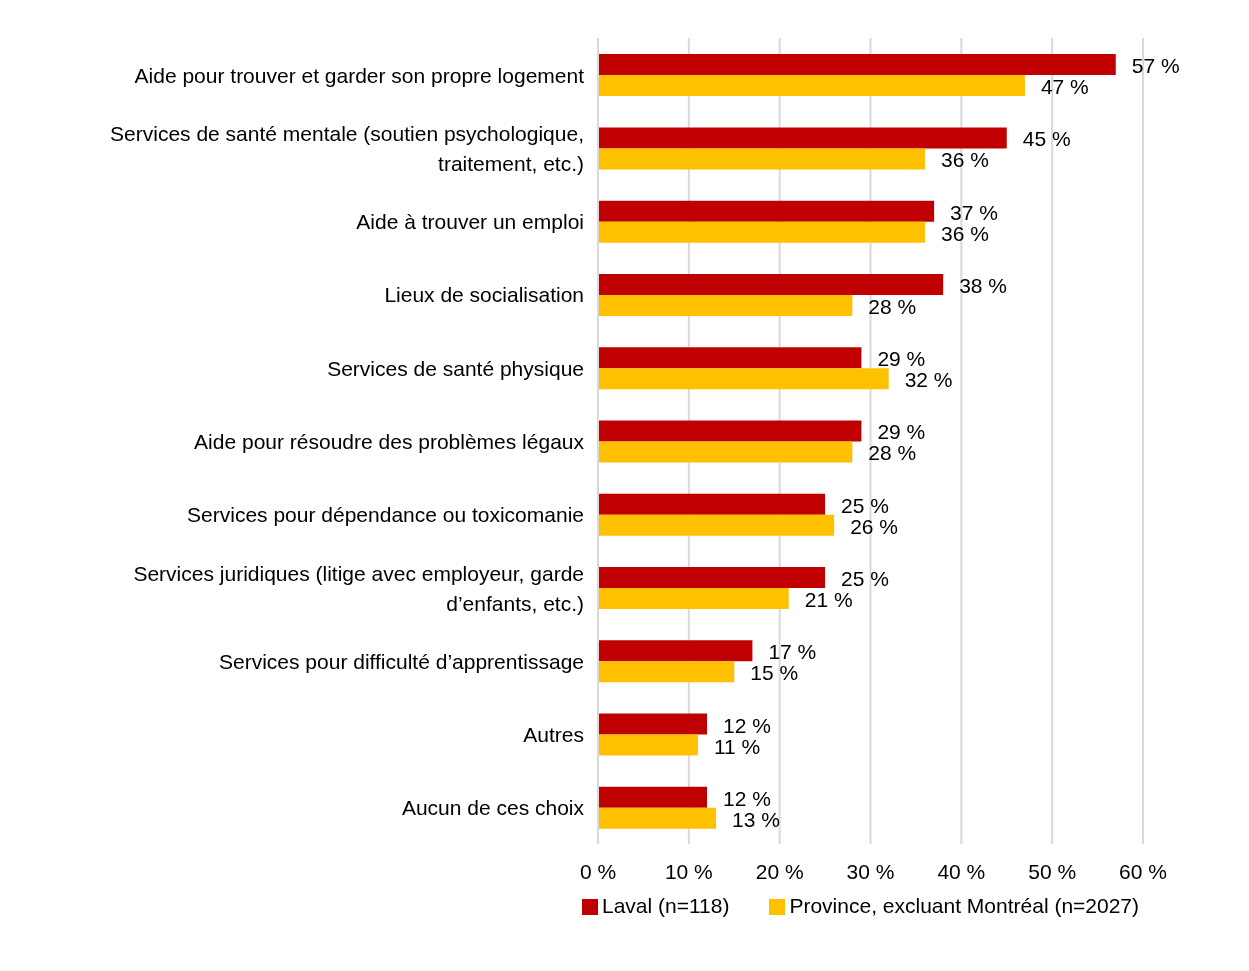 The height and width of the screenshot is (971, 1249). I want to click on x-tick-label: 10 %, so click(688, 871).